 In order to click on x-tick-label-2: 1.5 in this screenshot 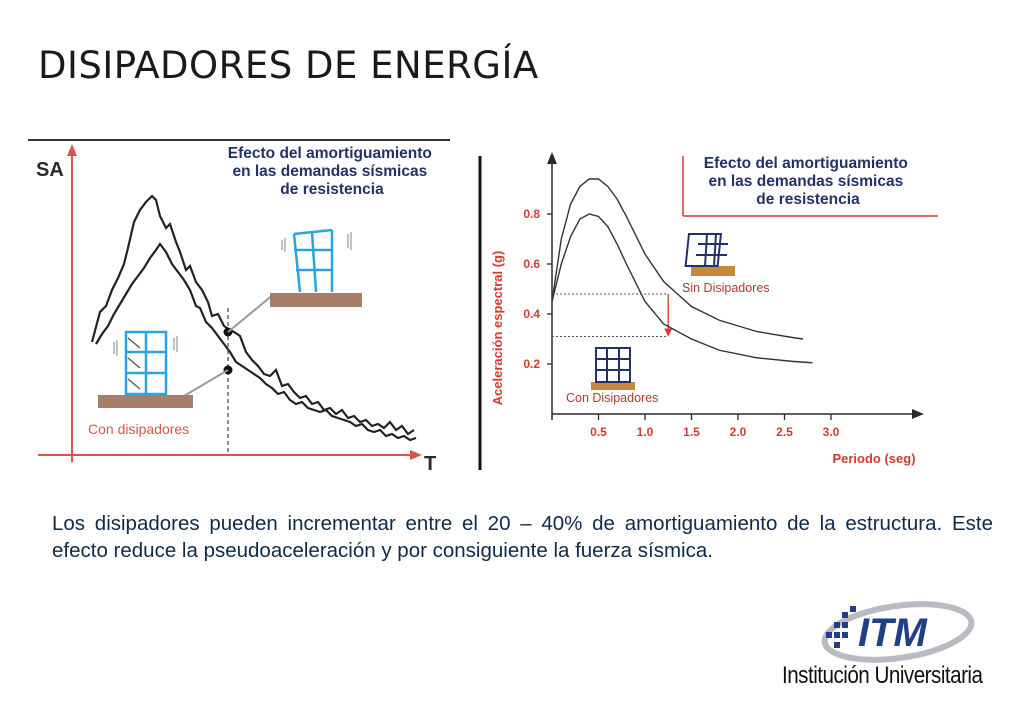, I will do `click(691, 432)`.